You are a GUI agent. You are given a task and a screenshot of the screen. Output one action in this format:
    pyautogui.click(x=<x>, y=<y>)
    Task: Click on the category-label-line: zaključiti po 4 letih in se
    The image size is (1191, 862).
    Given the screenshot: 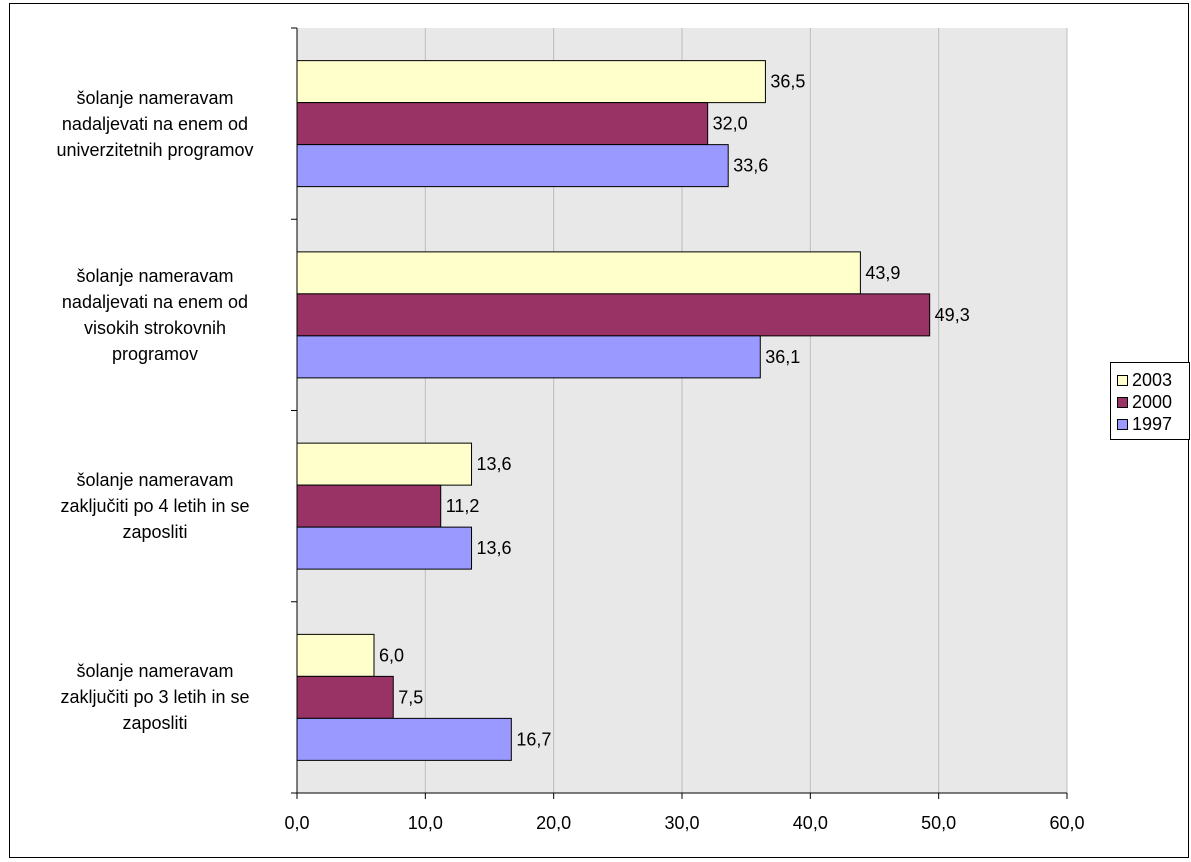 What is the action you would take?
    pyautogui.click(x=155, y=506)
    